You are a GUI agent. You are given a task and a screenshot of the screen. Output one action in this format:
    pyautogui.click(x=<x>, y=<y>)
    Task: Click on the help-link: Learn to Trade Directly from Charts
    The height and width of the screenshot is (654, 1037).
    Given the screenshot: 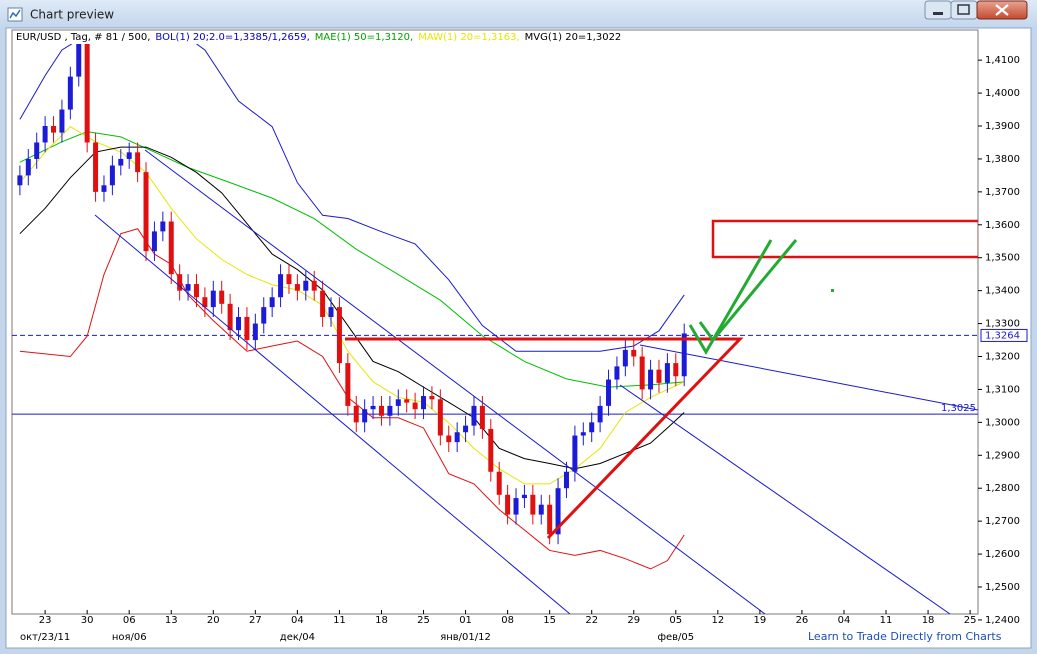 What is the action you would take?
    pyautogui.click(x=905, y=636)
    